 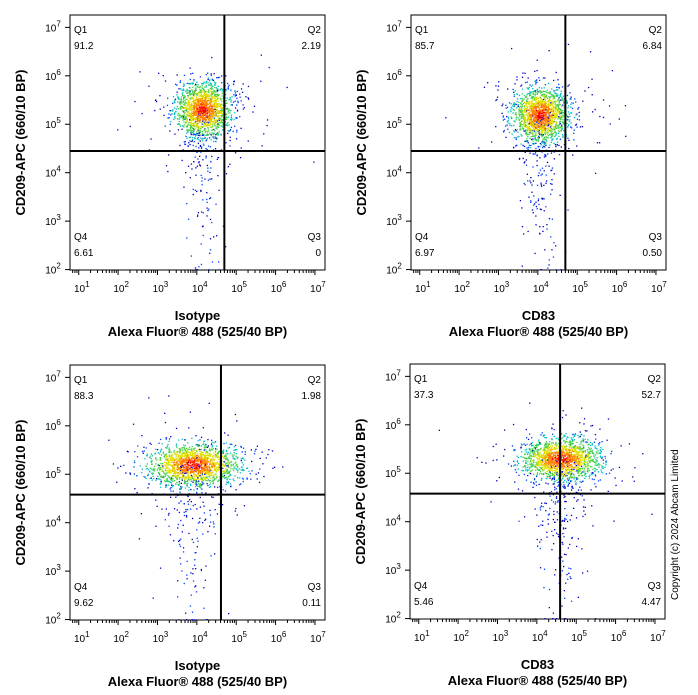 I want to click on x-tick-label: 107, so click(x=659, y=287).